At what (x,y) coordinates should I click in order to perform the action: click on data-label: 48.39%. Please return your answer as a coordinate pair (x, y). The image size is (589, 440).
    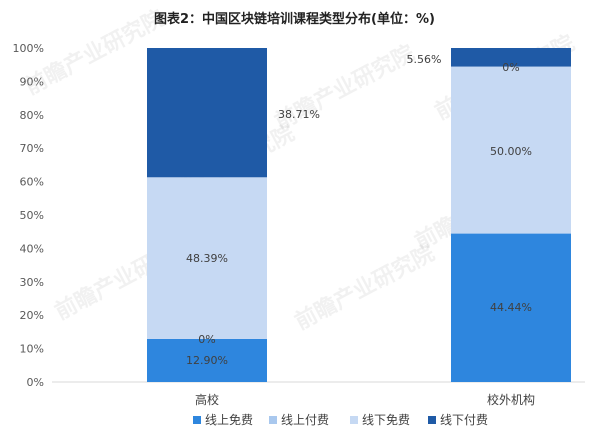
    Looking at the image, I should click on (207, 258).